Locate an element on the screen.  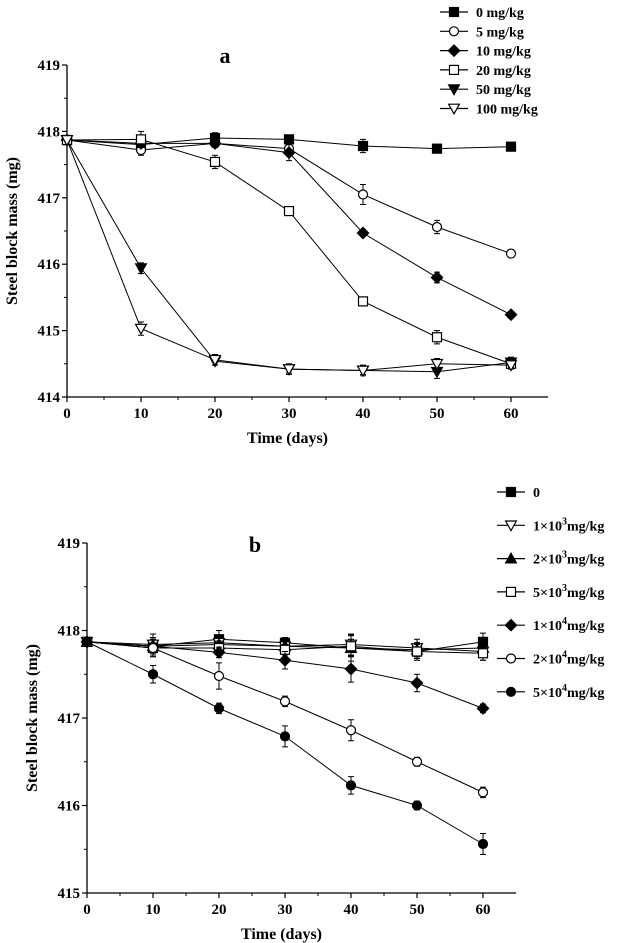
legend-item-2: 10 mg/kg is located at coordinates (485, 52).